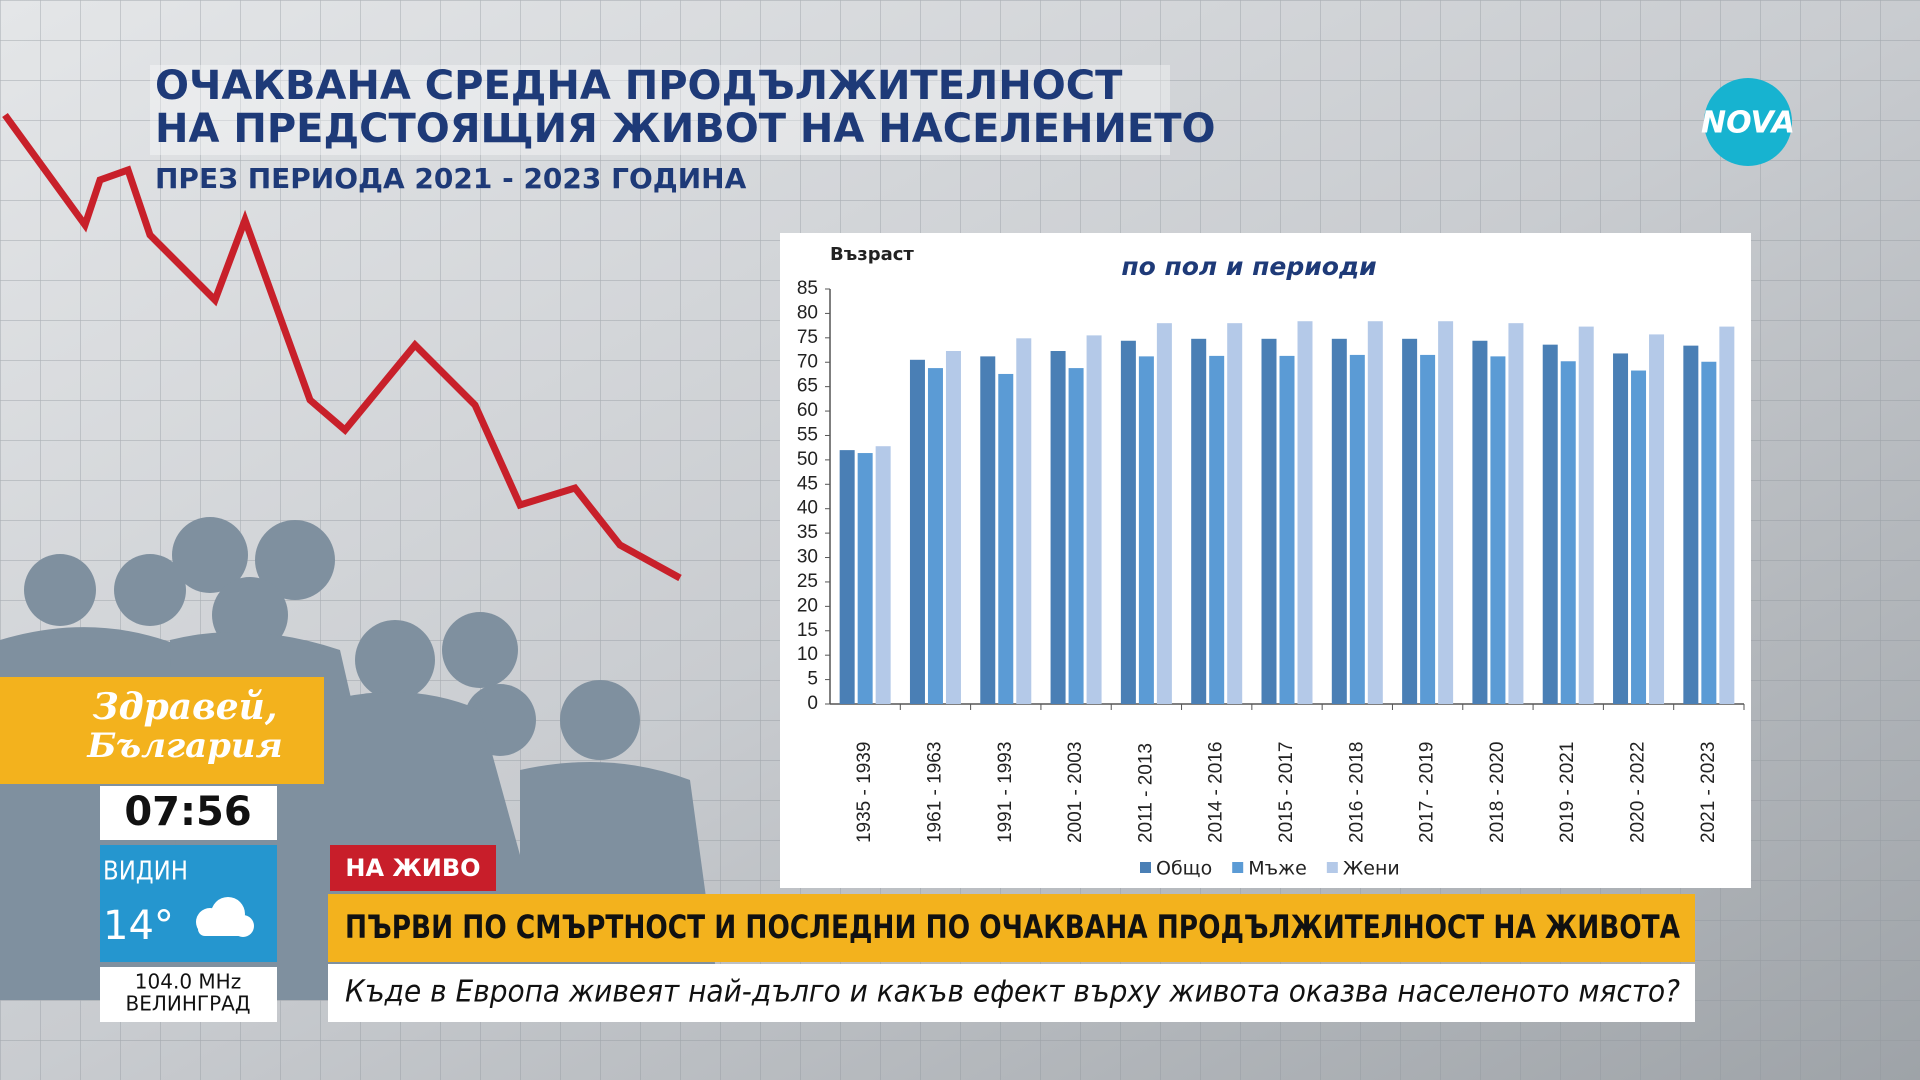 This screenshot has height=1080, width=1920. I want to click on y-tick-label: 70, so click(807, 361).